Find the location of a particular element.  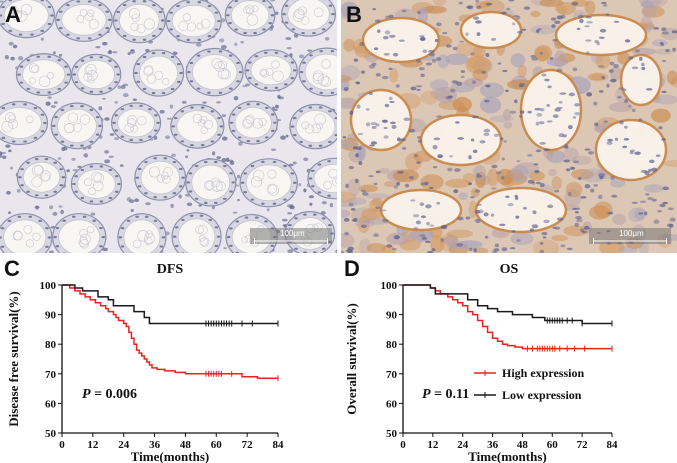

y-axis-label: Overall survival(%) is located at coordinates (351, 359).